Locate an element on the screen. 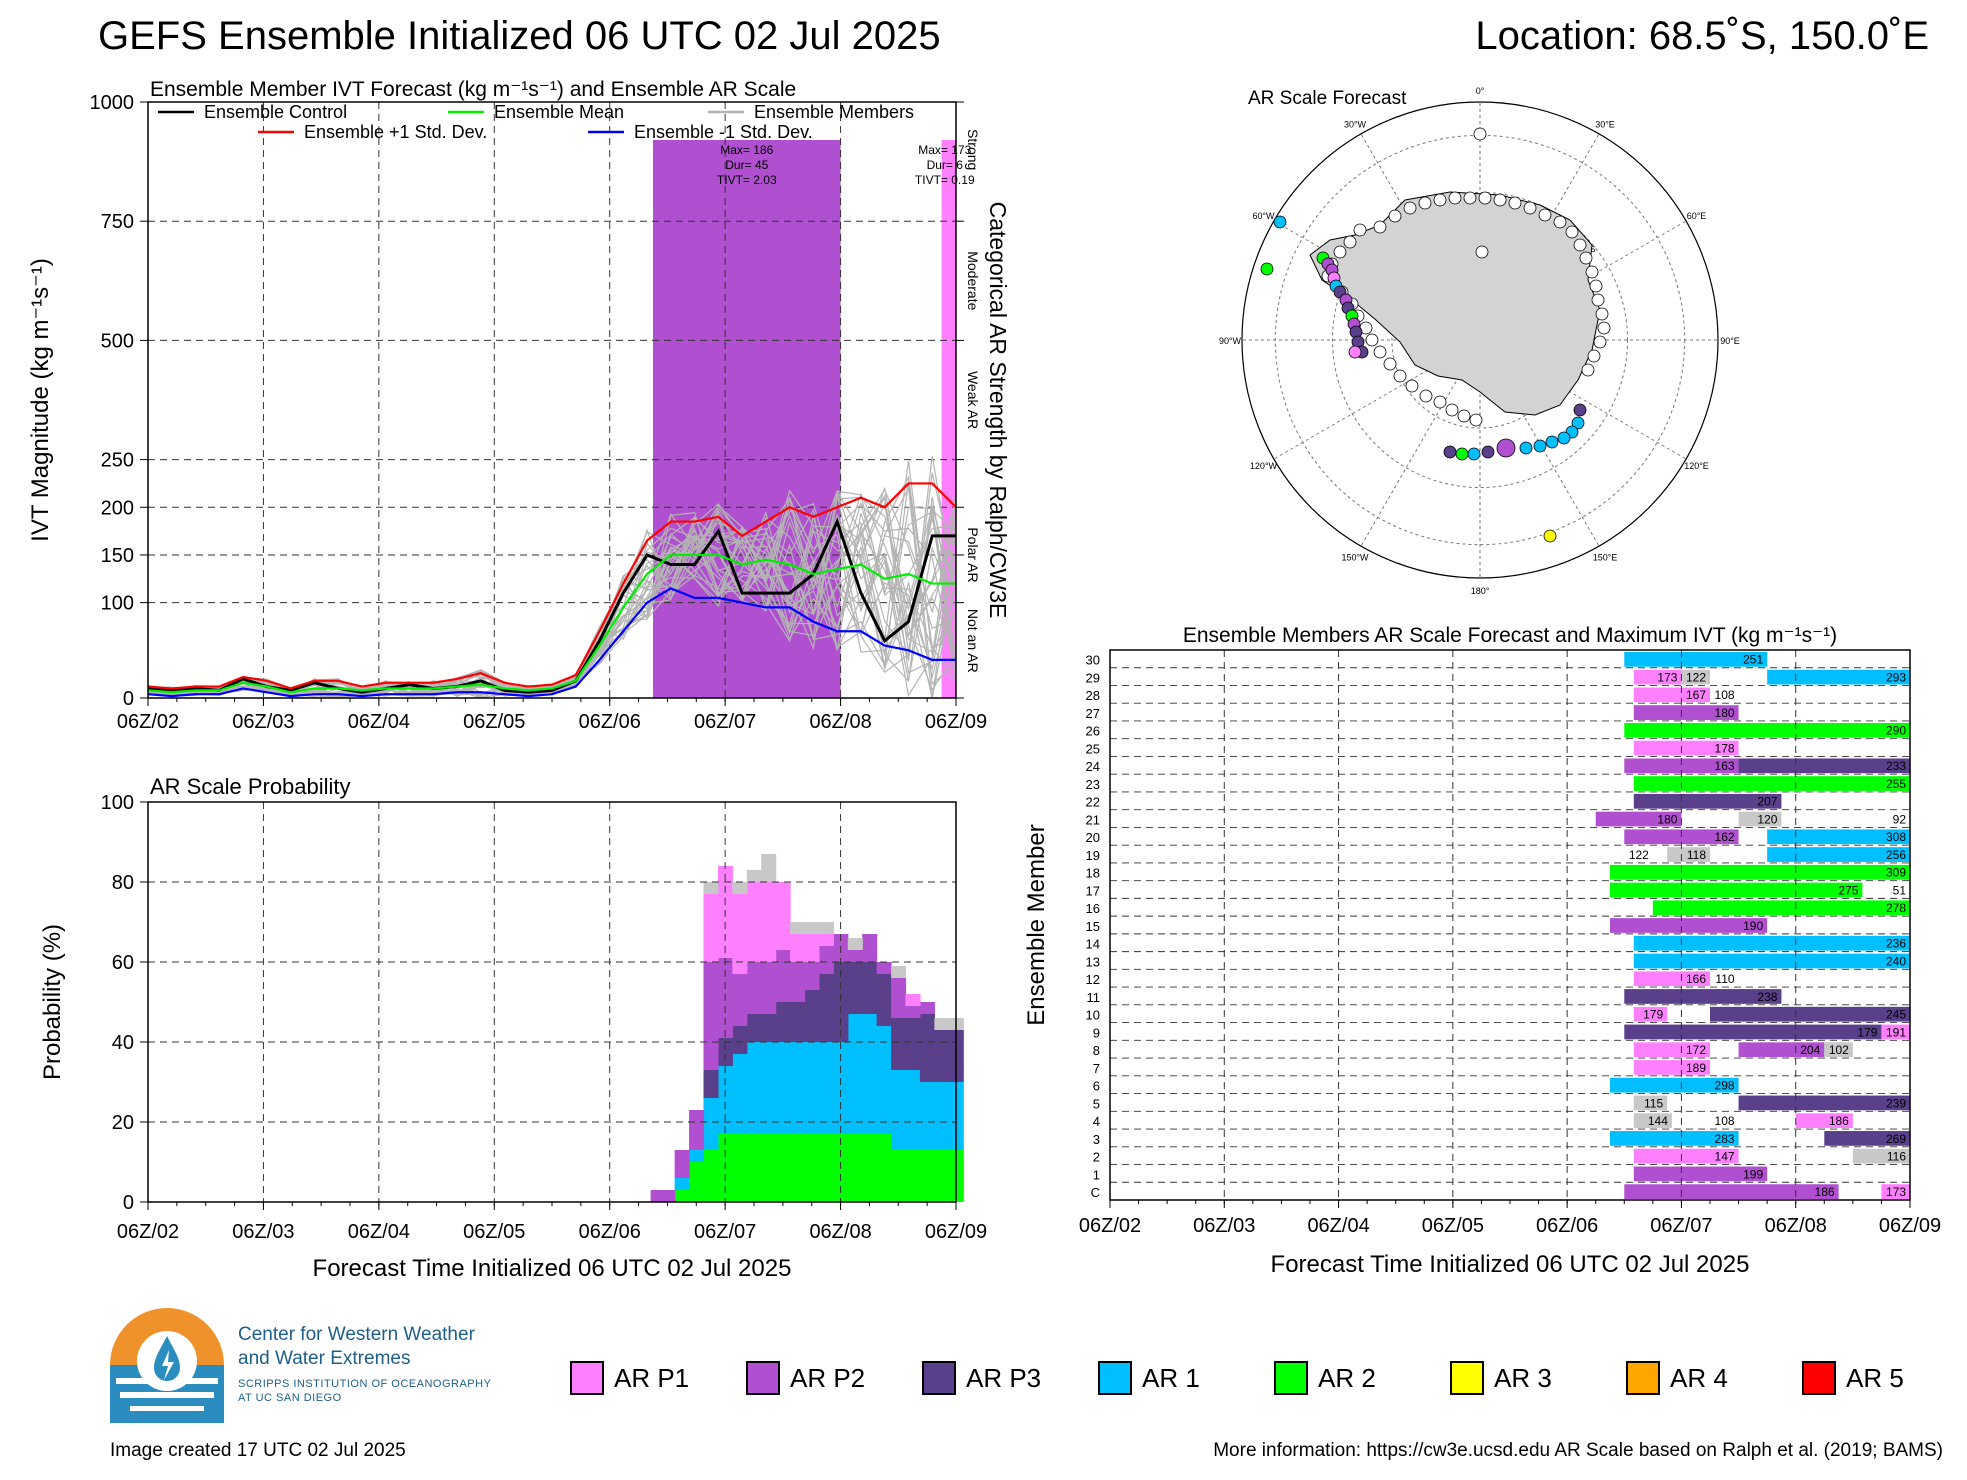 This screenshot has width=1967, height=1480. x-tick-label: 06Z/05 is located at coordinates (494, 722).